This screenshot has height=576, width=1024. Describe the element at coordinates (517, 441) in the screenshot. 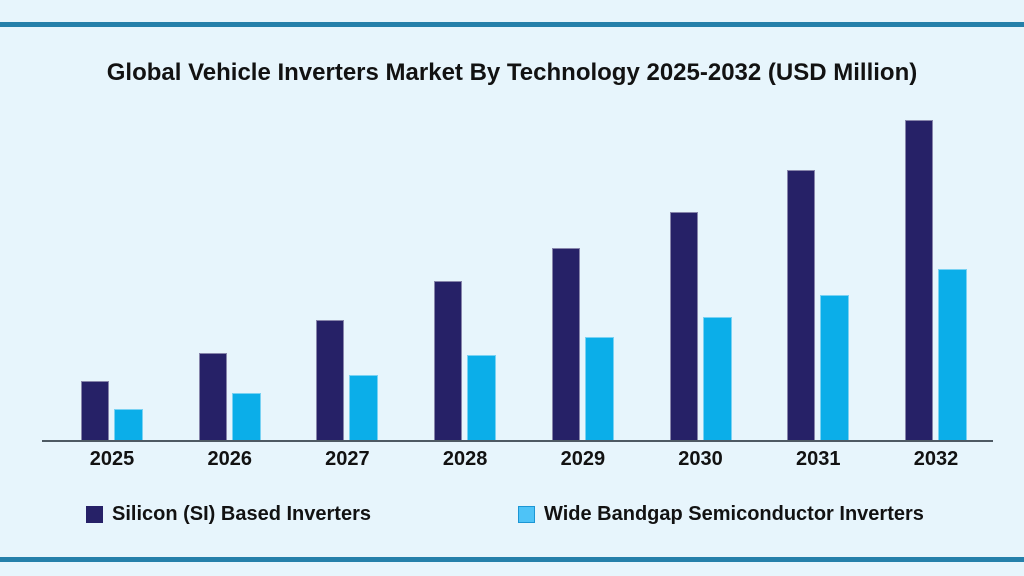

I see `x-axis-line` at that location.